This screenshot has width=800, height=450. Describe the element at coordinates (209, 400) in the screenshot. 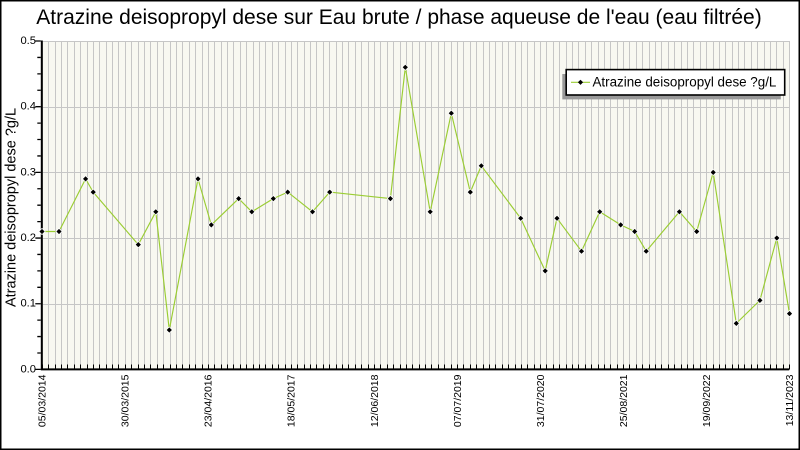

I see `svg-text: 23/04/2016` at that location.